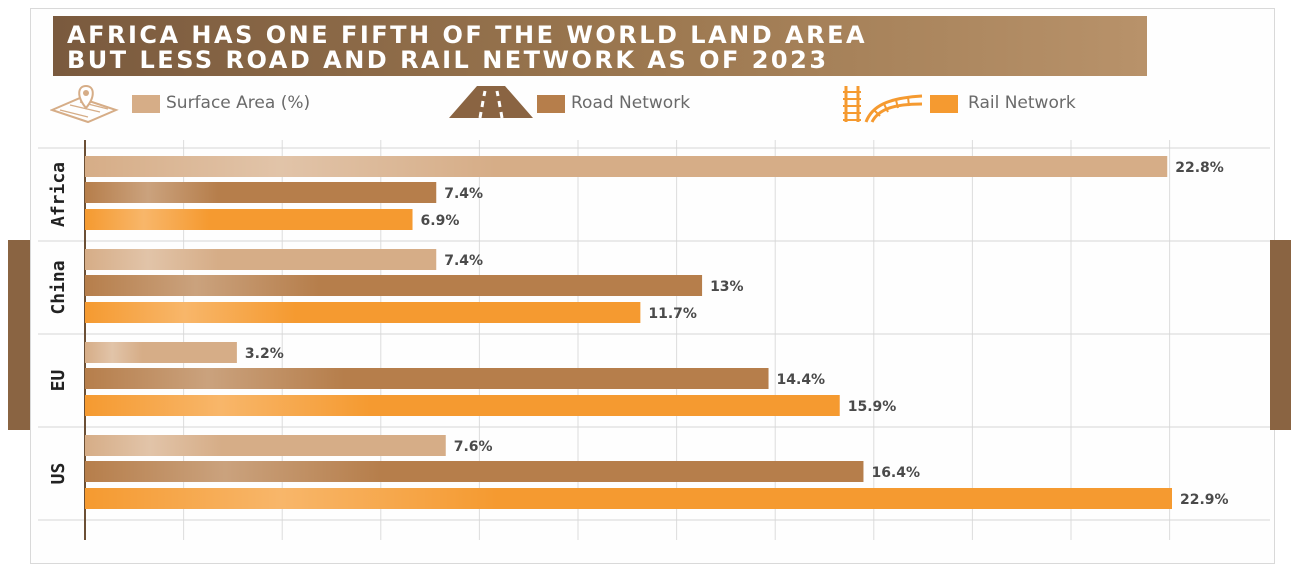 This screenshot has width=1291, height=573. I want to click on data-label-eu-rail-network: 15.9%, so click(872, 407).